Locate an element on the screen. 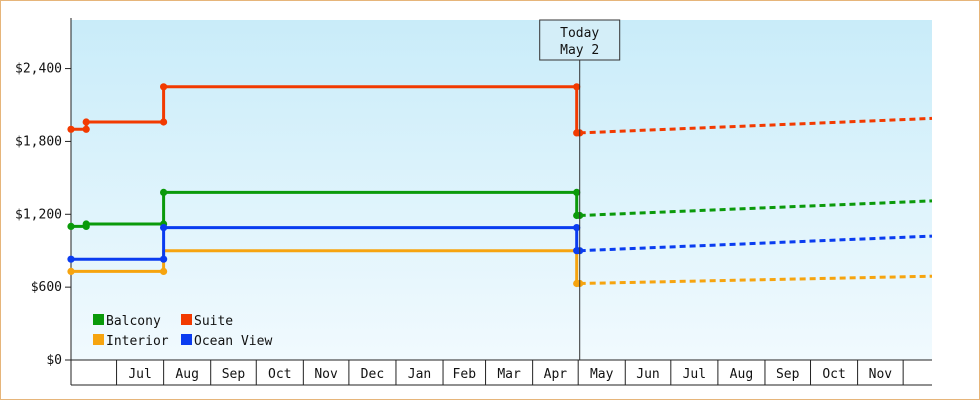 The width and height of the screenshot is (980, 400). today-marker: Today May 2 is located at coordinates (580, 189).